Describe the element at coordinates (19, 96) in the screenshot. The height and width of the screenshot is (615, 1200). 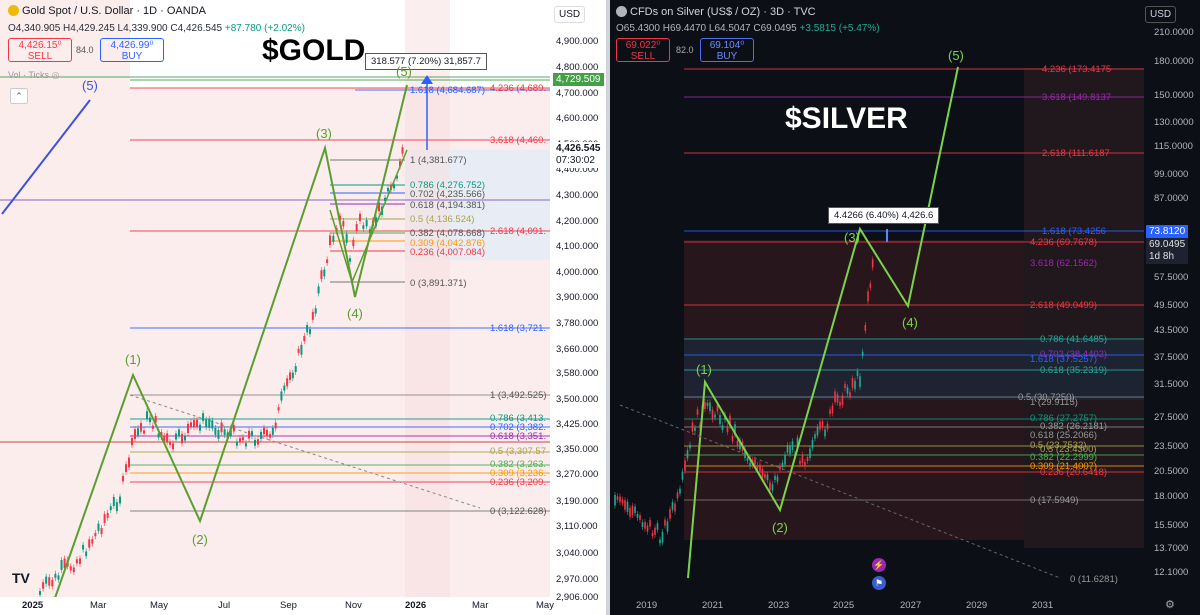
I see `chevron-up-icon: ⌃` at that location.